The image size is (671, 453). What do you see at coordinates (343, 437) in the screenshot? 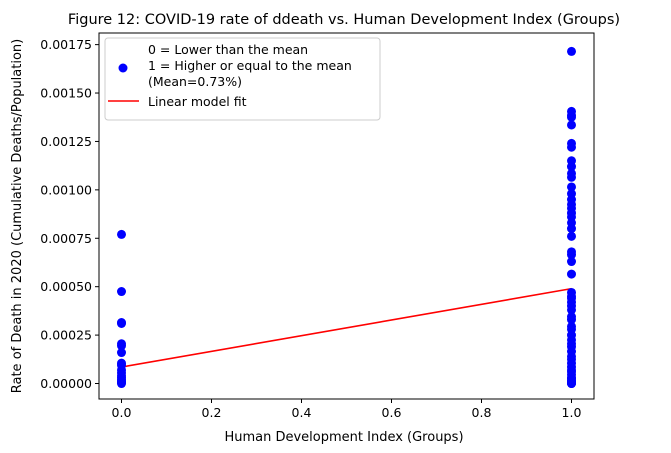
I see `x-axis-label: Human Development Index (Groups)` at bounding box center [343, 437].